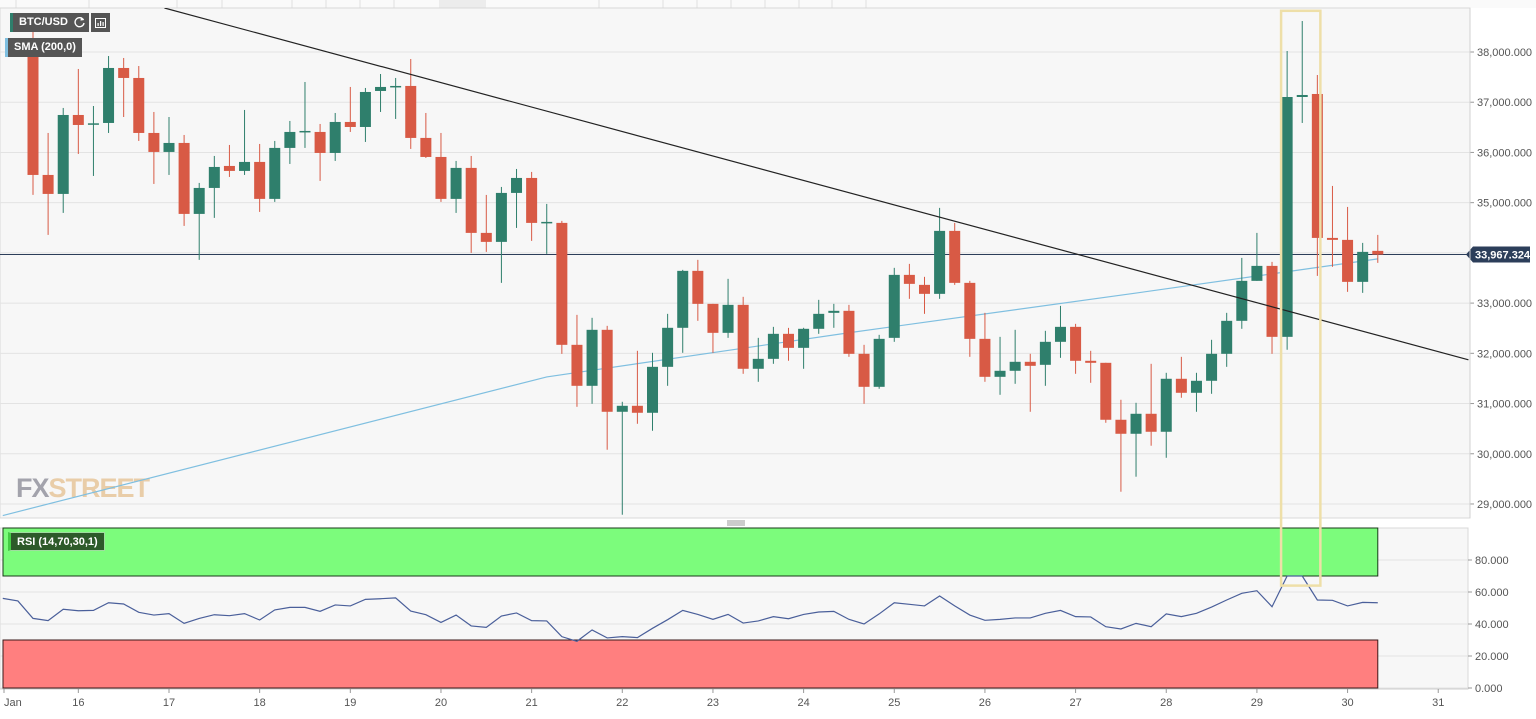  What do you see at coordinates (260, 703) in the screenshot?
I see `time-tick-label: 18` at bounding box center [260, 703].